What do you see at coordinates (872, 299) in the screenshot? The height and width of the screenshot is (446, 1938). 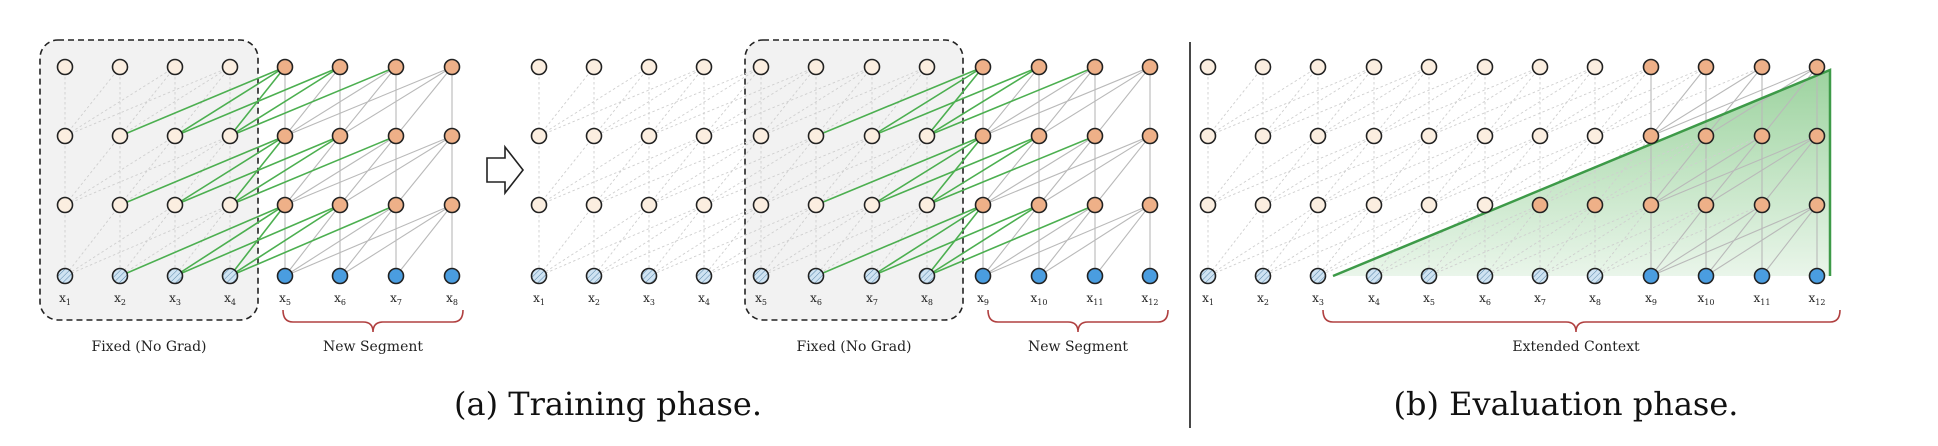 I see `token-label: x7` at bounding box center [872, 299].